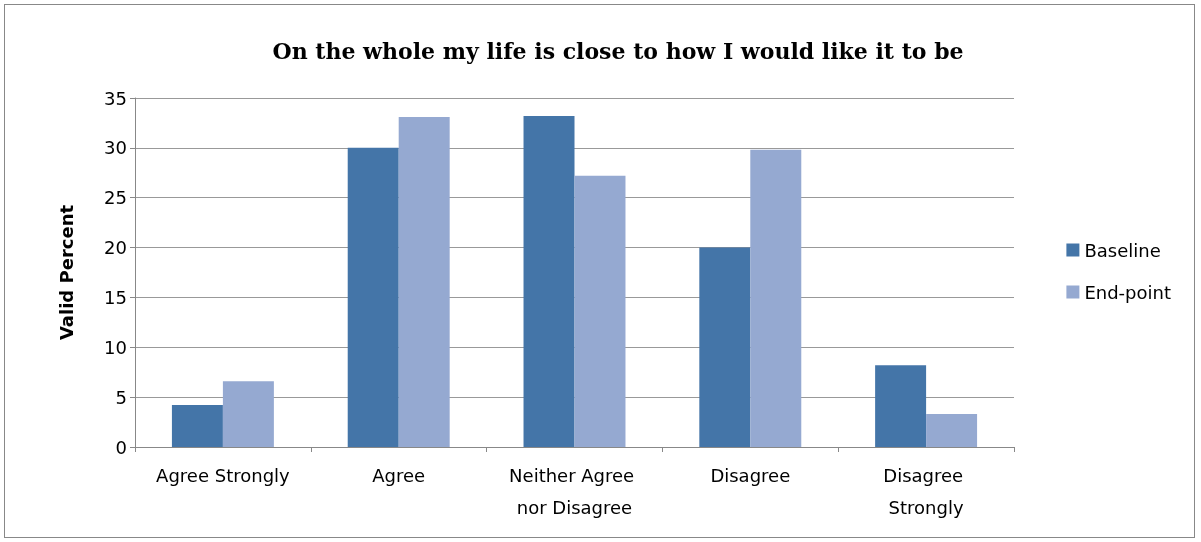  Describe the element at coordinates (399, 475) in the screenshot. I see `x-tick-label: Agree` at that location.